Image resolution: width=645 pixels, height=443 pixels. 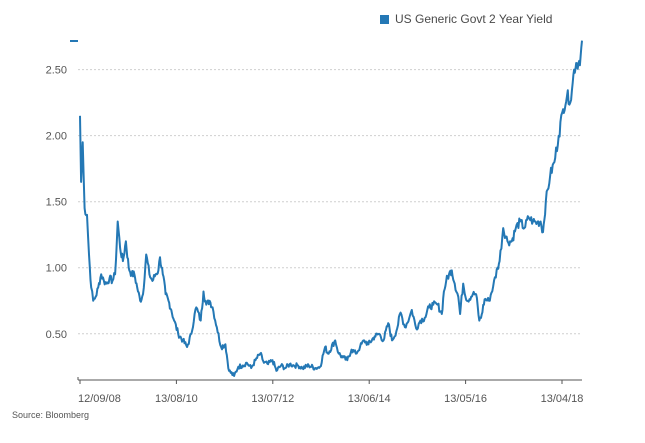 What do you see at coordinates (51, 415) in the screenshot?
I see `source-note: Source: Bloomberg` at bounding box center [51, 415].